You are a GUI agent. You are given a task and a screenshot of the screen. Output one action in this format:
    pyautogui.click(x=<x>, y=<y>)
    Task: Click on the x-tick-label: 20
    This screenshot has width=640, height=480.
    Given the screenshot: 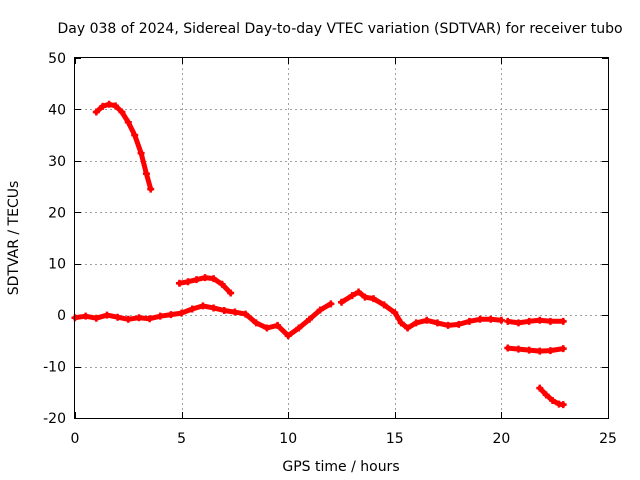 What is the action you would take?
    pyautogui.click(x=501, y=439)
    